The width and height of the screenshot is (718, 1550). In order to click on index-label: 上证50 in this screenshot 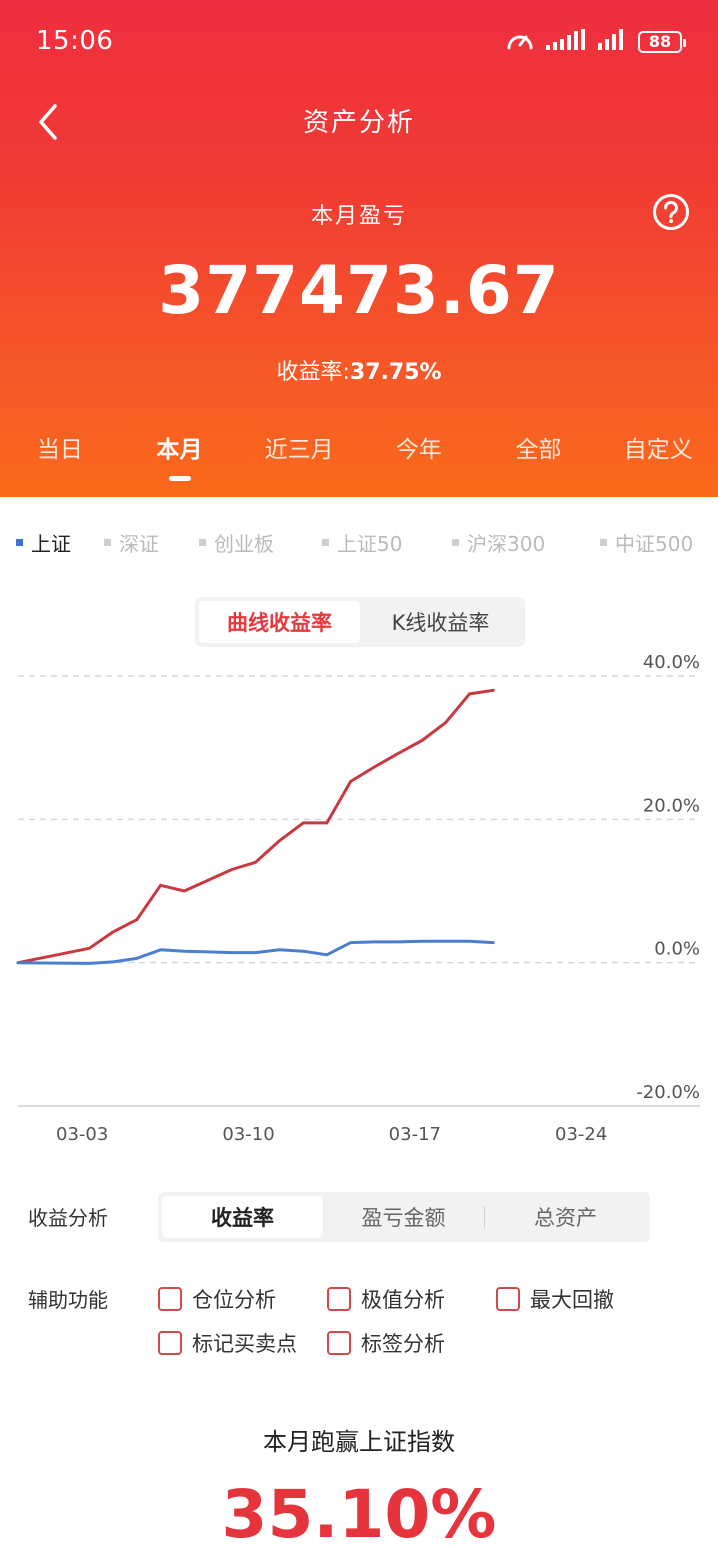, I will do `click(370, 544)`.